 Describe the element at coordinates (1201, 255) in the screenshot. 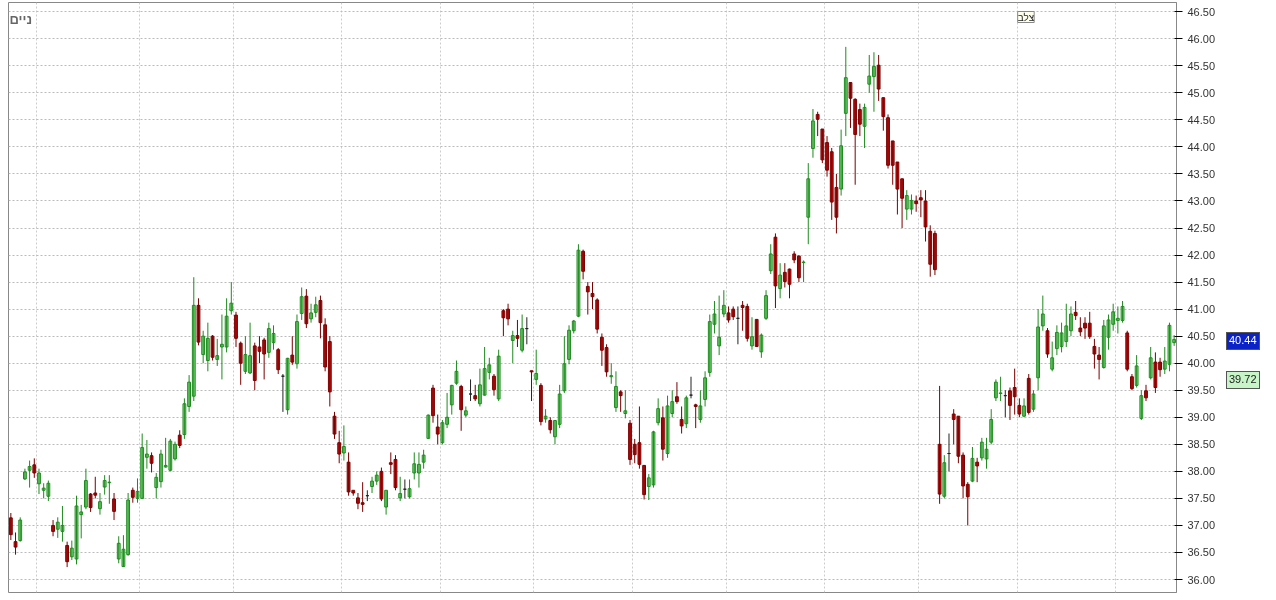

I see `y-tick-label: 42.00` at that location.